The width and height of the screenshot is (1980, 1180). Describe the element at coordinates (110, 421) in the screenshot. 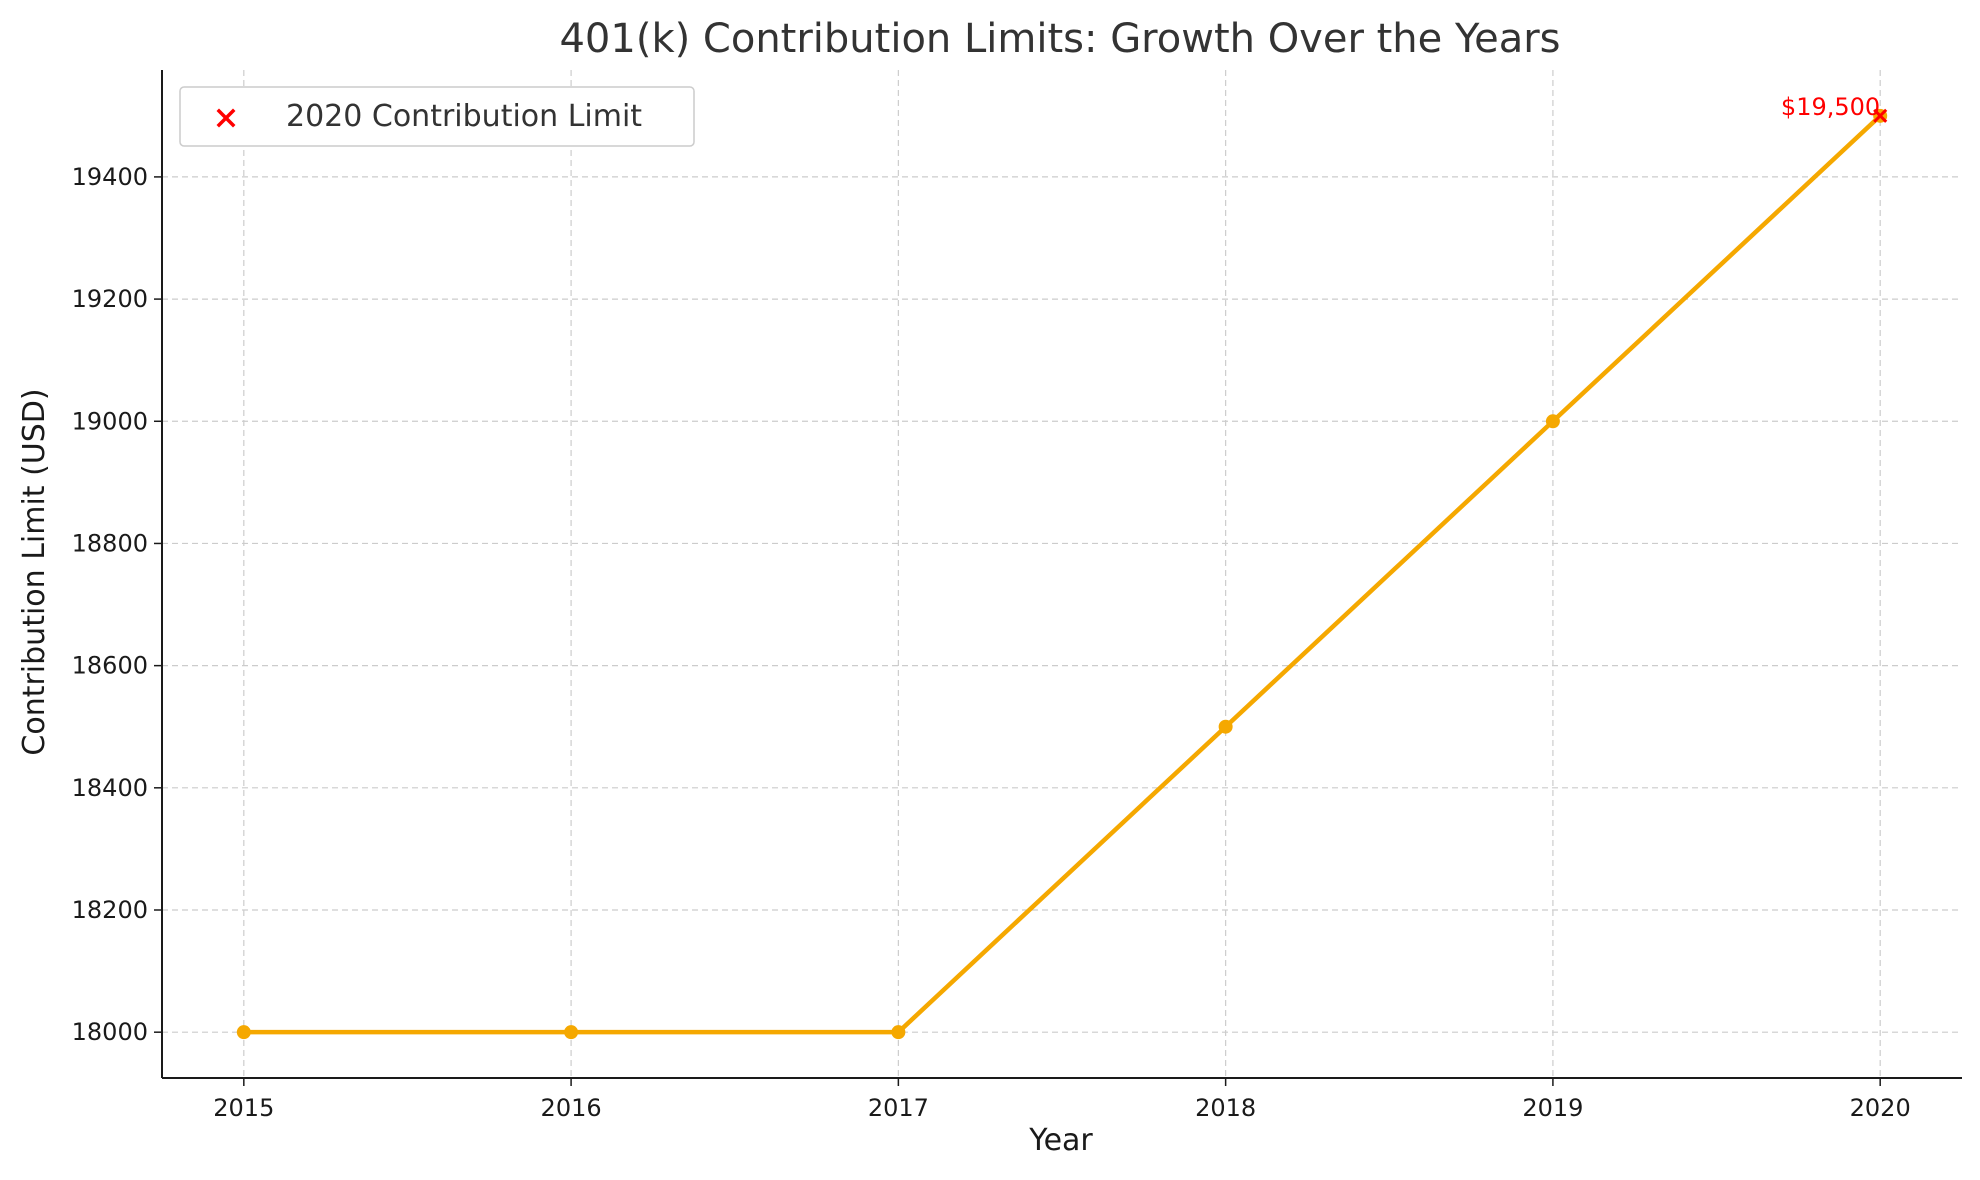

I see `y-tick-label: 19000` at that location.